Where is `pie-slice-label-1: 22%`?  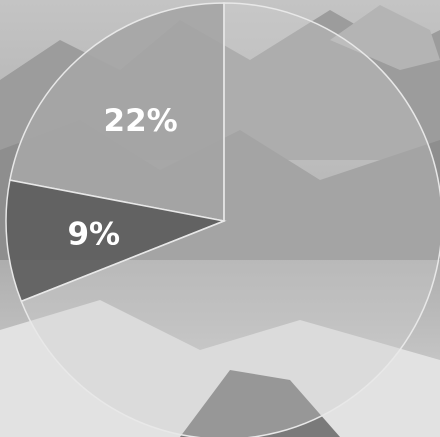
pie-slice-label-1: 22% is located at coordinates (141, 121).